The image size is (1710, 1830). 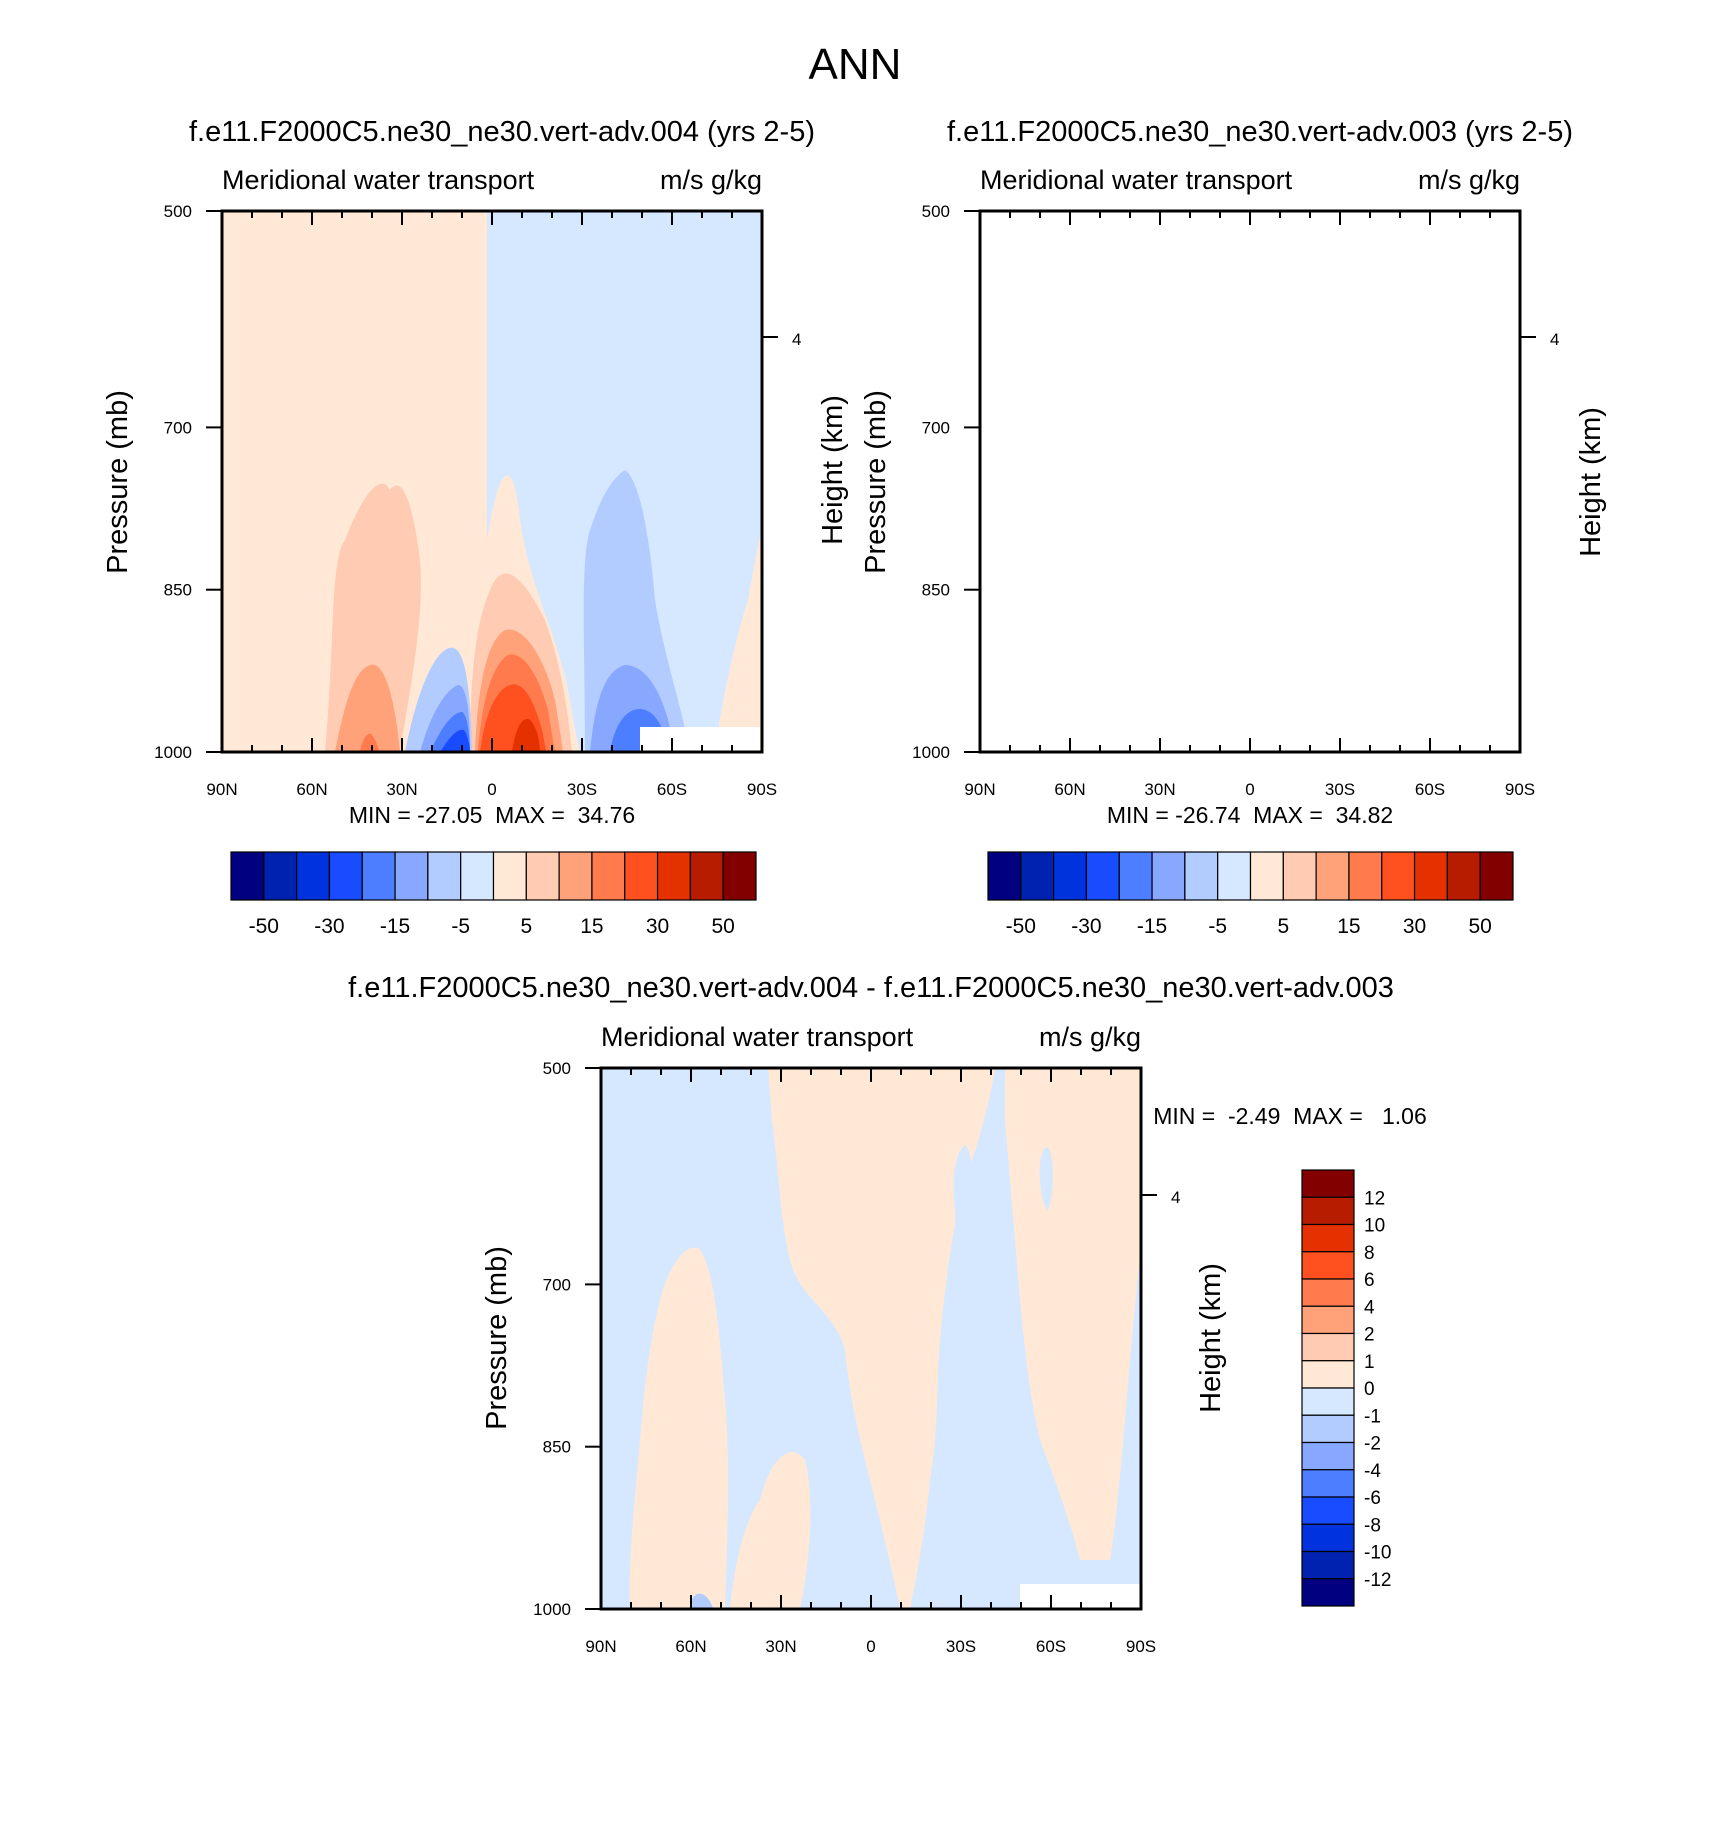 I want to click on contour-positive-center, so click(x=881, y=1338).